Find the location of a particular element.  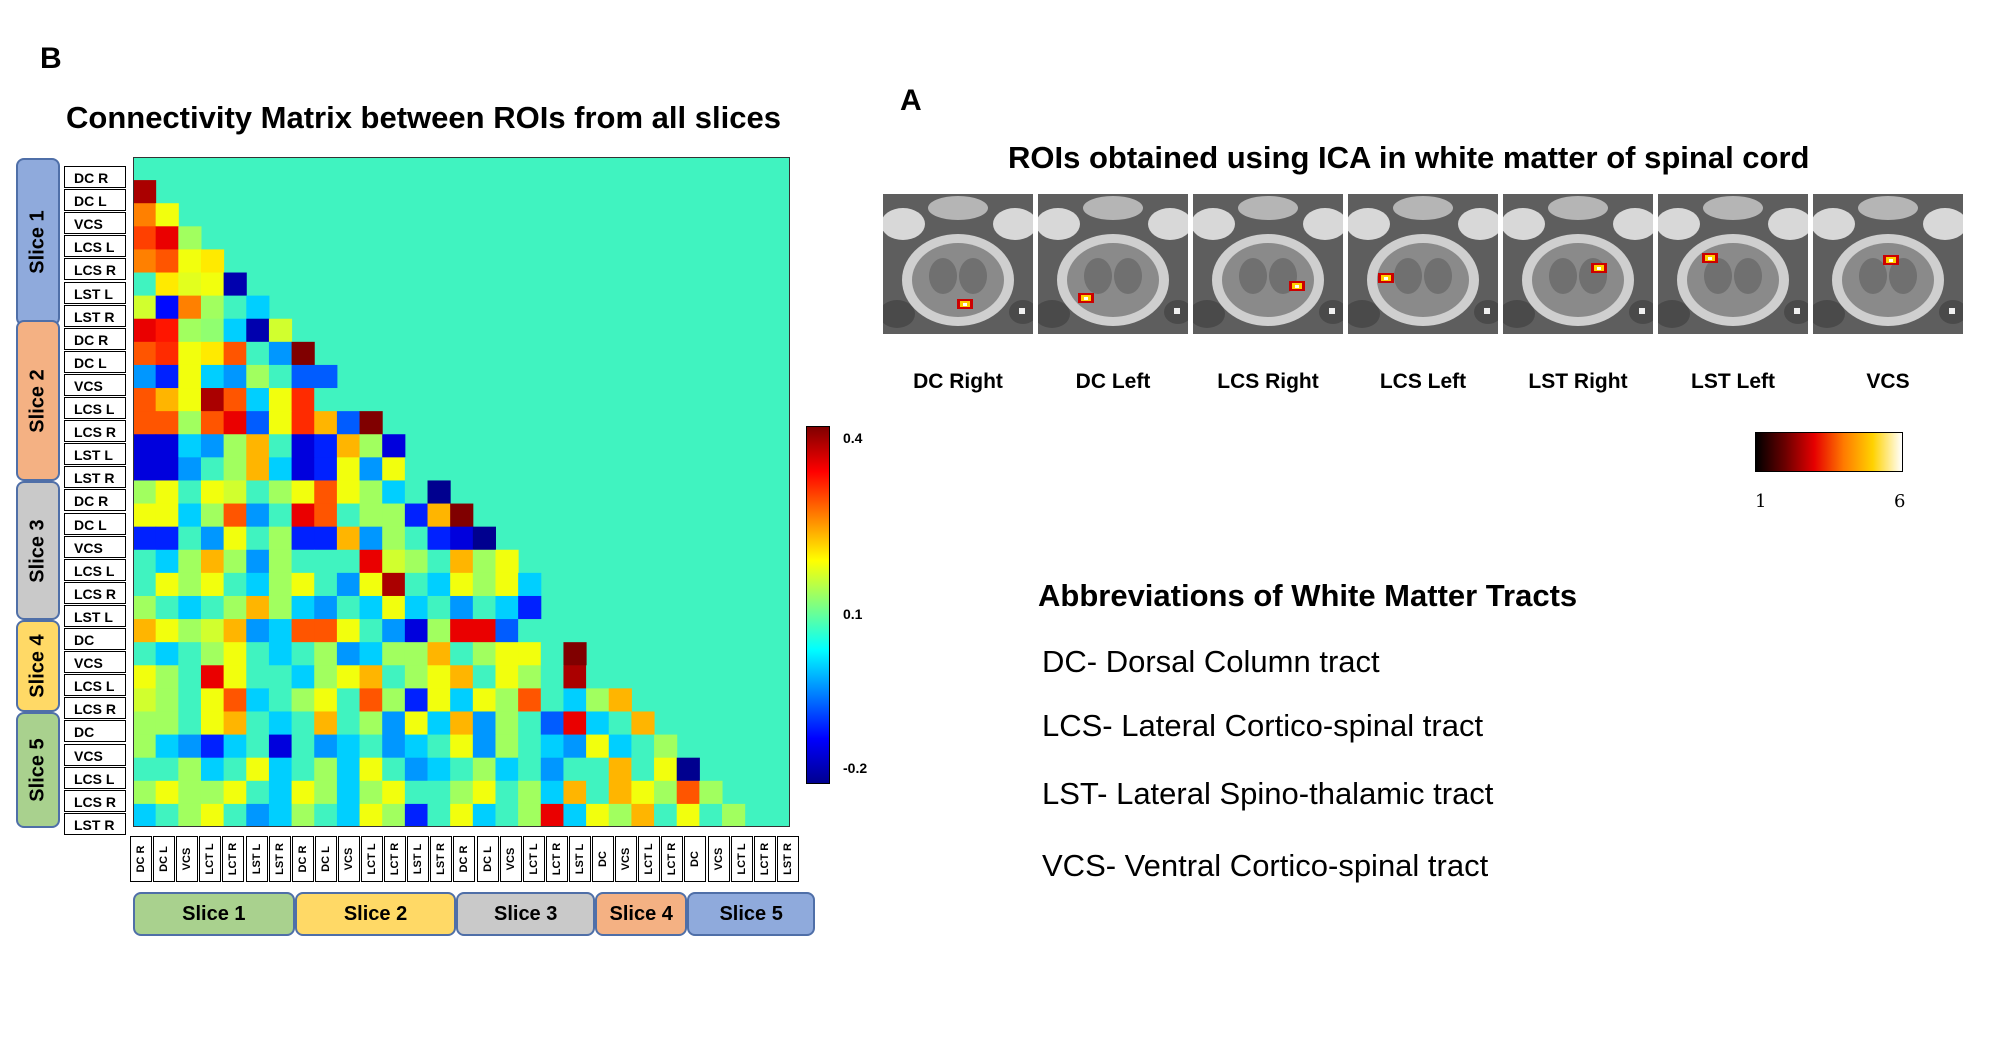

matrix-colorbar-mid: 0.1 is located at coordinates (853, 614).